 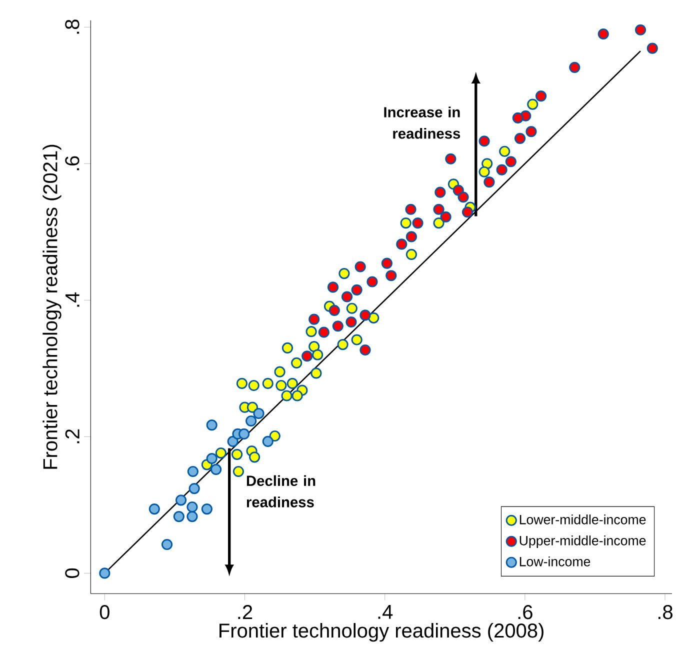 I want to click on x-tick-label: .6, so click(x=525, y=612).